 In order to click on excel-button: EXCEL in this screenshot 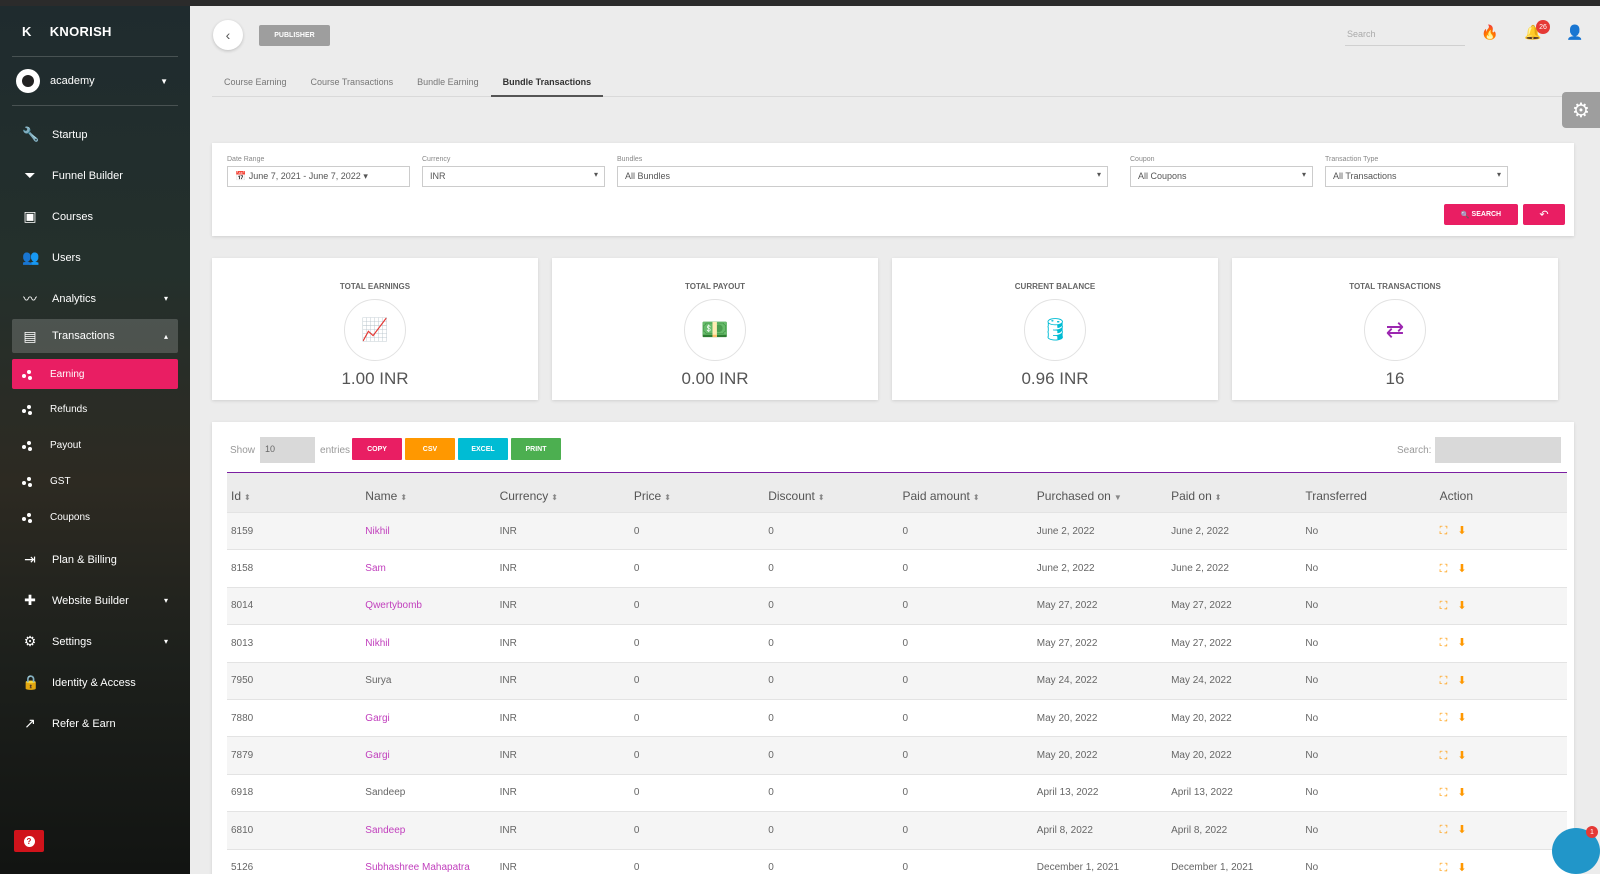, I will do `click(483, 449)`.